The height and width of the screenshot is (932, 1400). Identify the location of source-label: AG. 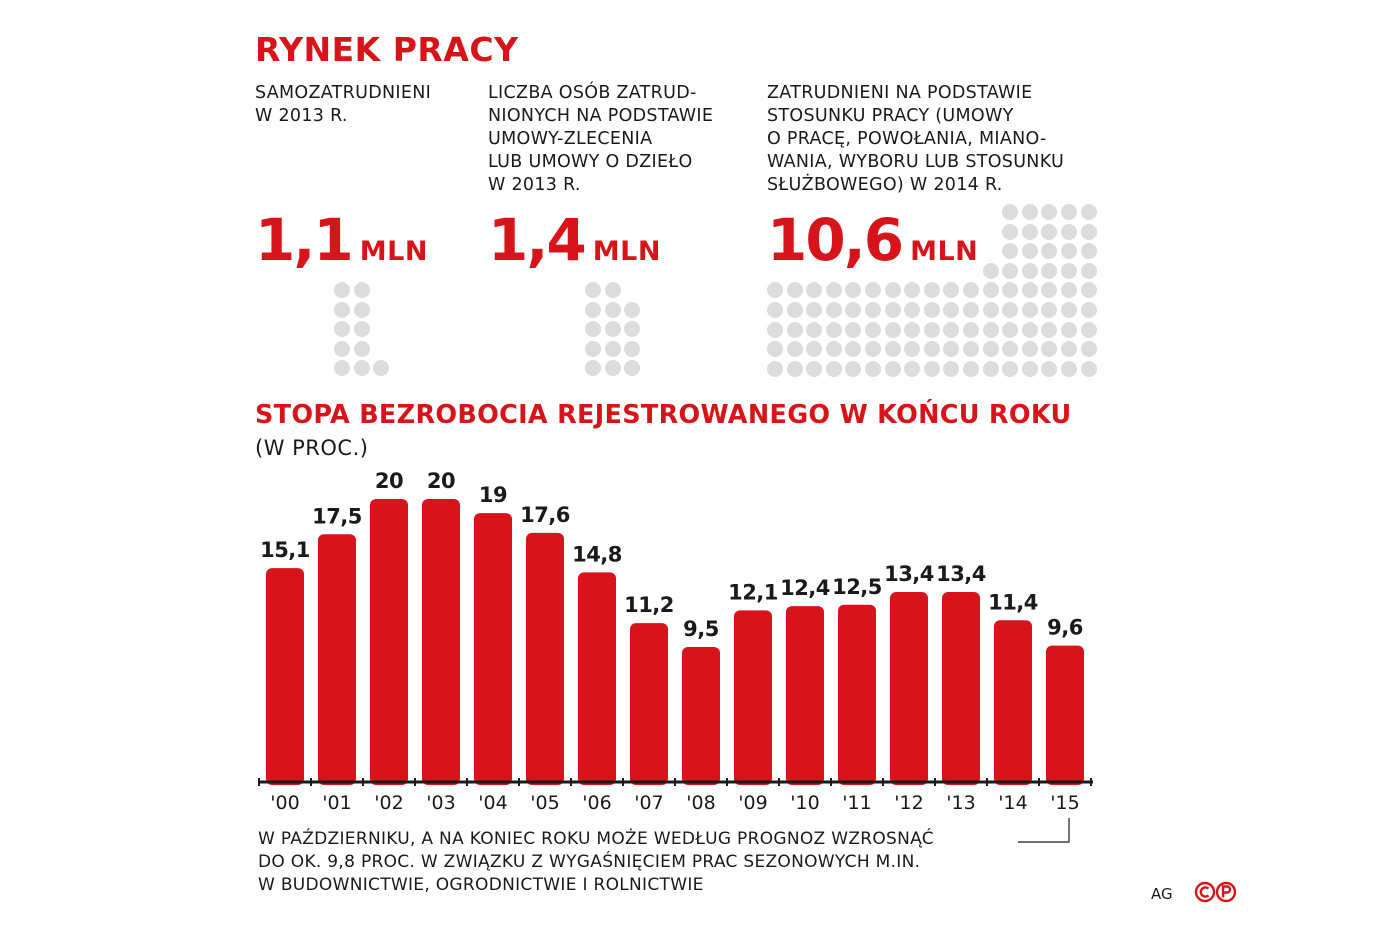
(1162, 894).